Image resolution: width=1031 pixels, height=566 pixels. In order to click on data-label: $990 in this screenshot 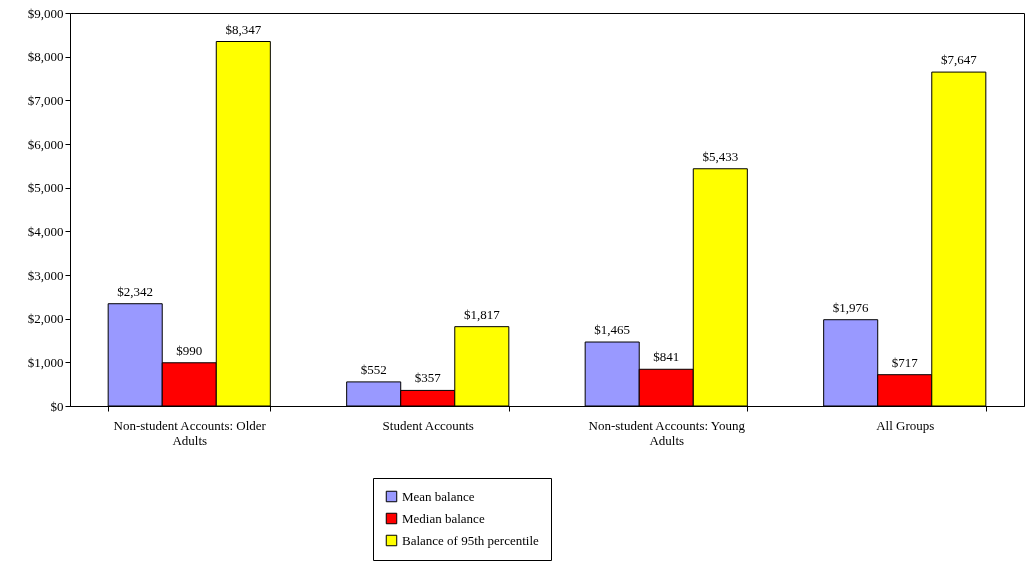, I will do `click(189, 350)`.